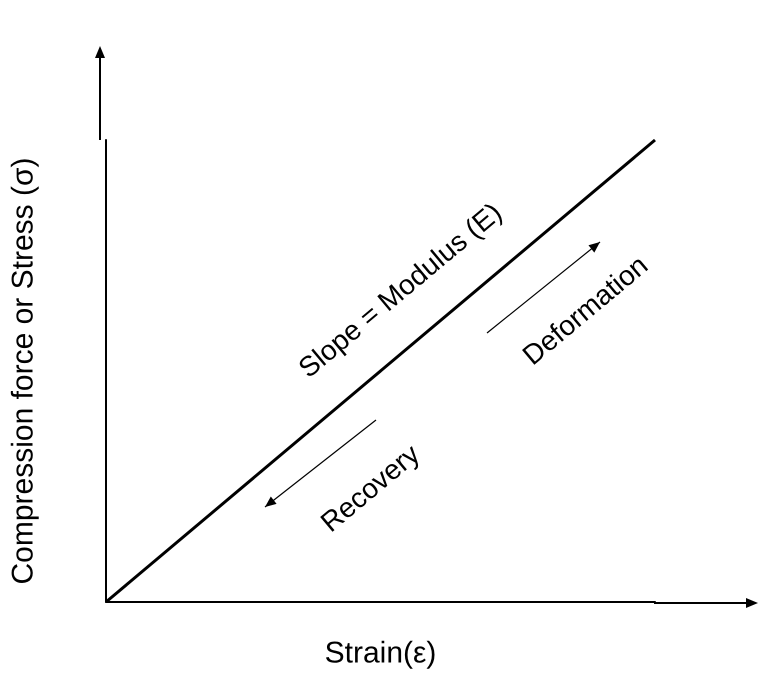 Image resolution: width=760 pixels, height=673 pixels. Describe the element at coordinates (23, 371) in the screenshot. I see `y-axis-title: Compression force or Stress (σ)` at that location.